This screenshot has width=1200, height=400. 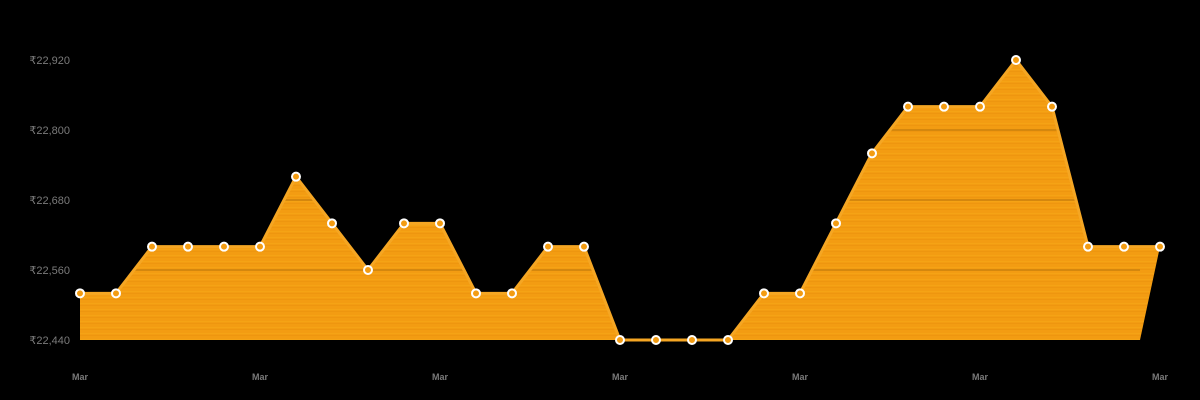 I want to click on y-tick-label: ₹22,920, so click(x=49, y=61).